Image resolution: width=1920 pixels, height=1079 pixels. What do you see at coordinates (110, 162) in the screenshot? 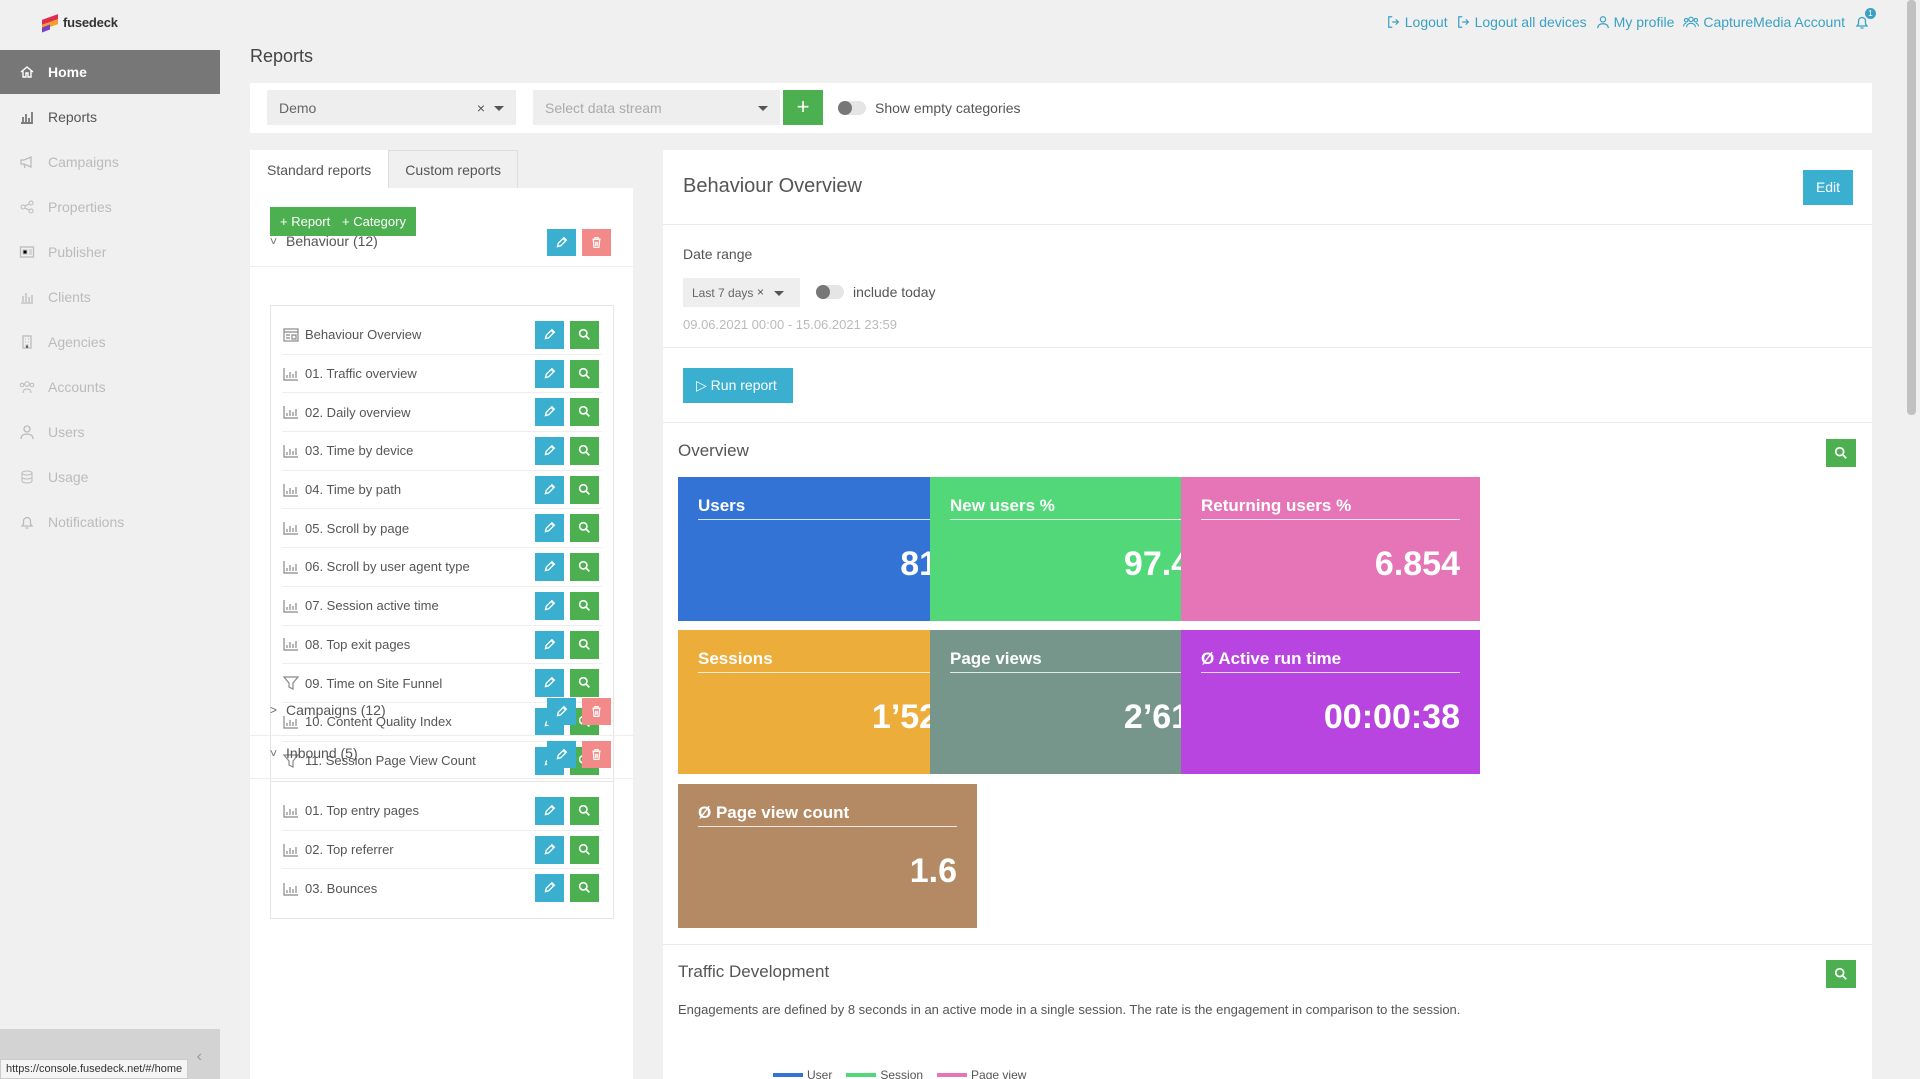
I see `sidebar-item-campaigns: Campaigns` at bounding box center [110, 162].